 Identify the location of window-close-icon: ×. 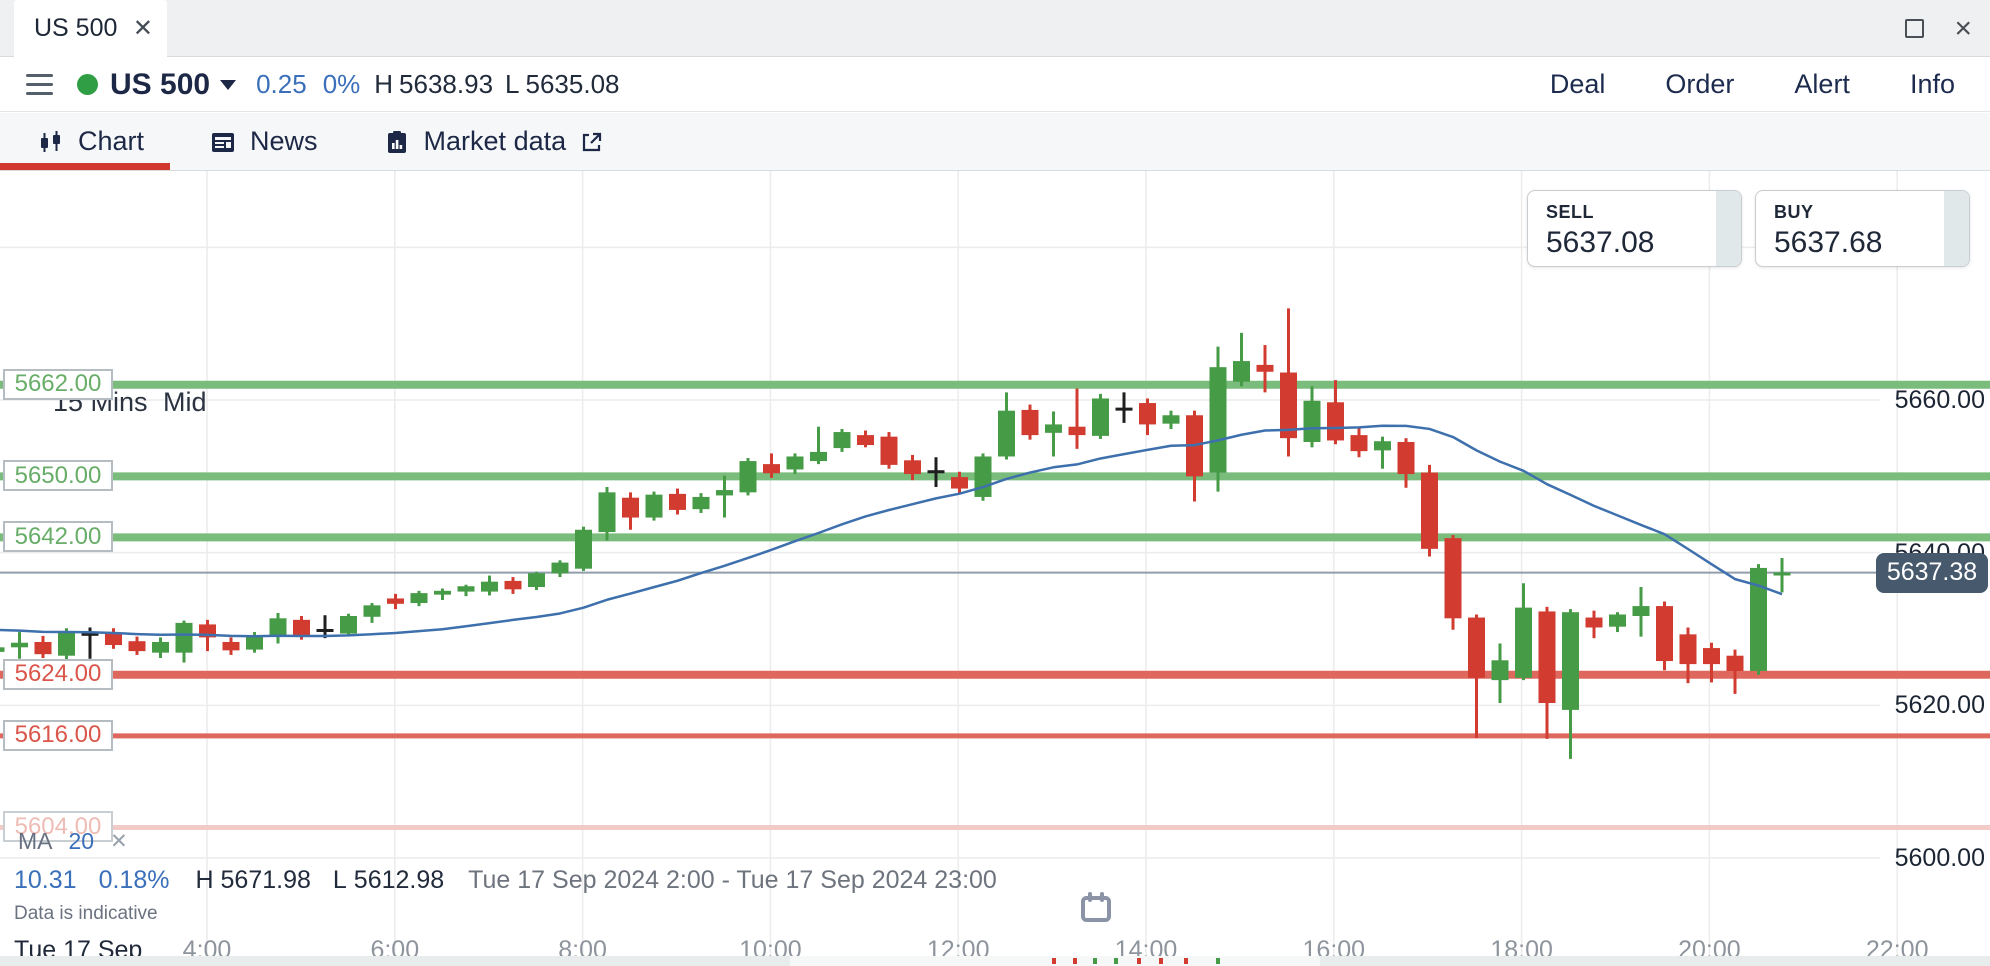
(1963, 28).